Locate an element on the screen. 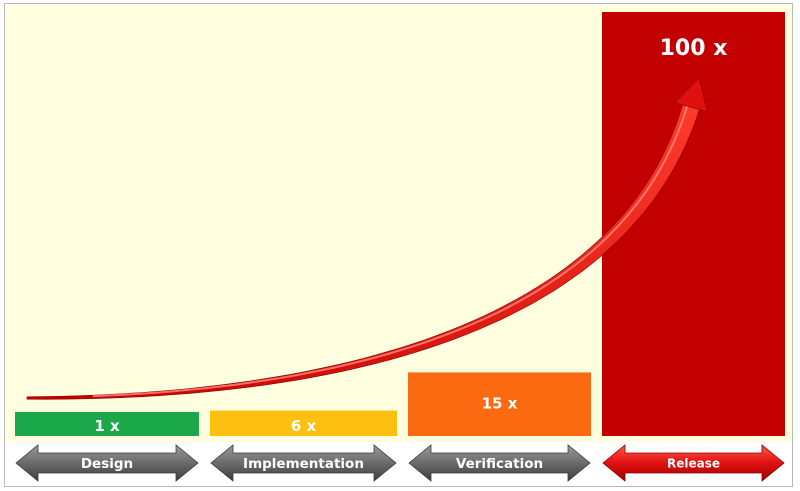  phase-label-verification: Verification is located at coordinates (499, 464).